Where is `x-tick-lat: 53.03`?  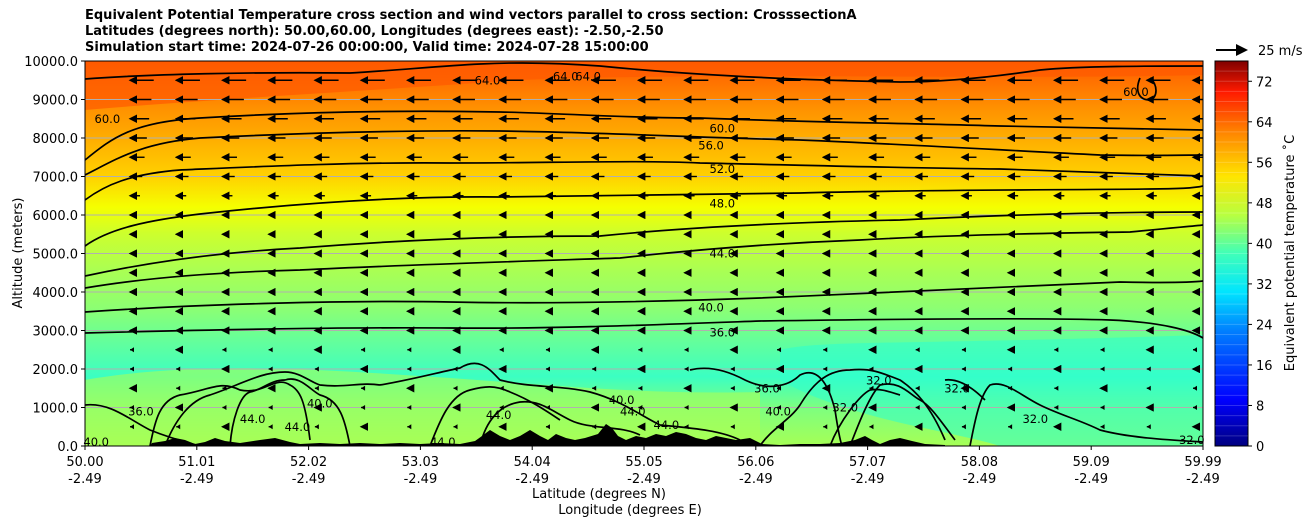
x-tick-lat: 53.03 is located at coordinates (420, 462).